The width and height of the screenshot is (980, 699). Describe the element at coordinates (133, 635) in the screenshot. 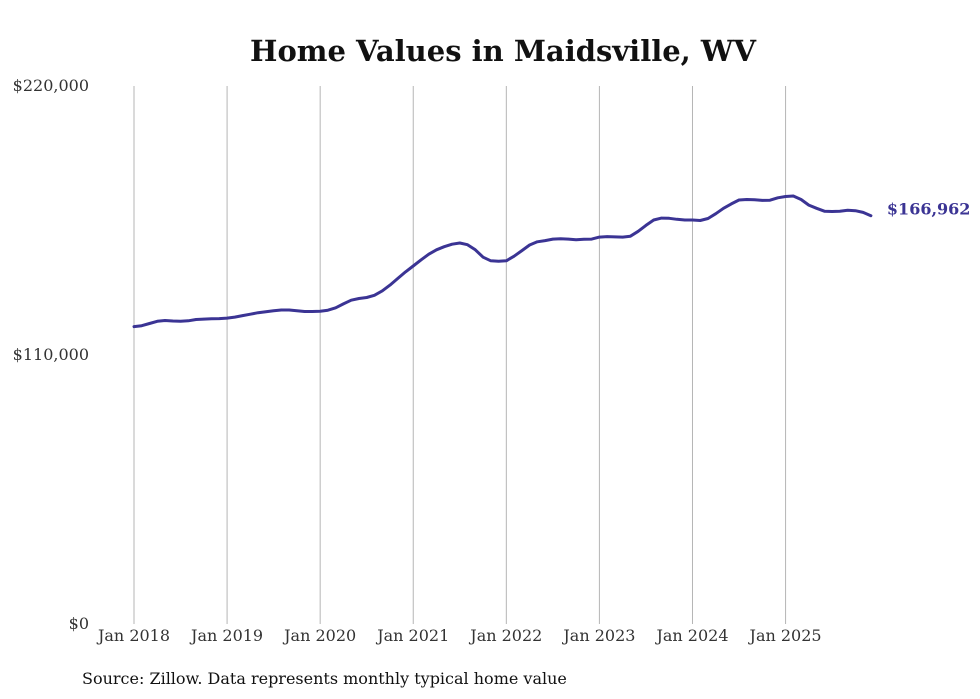

I see `x-tick-label-2018: Jan 2018` at that location.